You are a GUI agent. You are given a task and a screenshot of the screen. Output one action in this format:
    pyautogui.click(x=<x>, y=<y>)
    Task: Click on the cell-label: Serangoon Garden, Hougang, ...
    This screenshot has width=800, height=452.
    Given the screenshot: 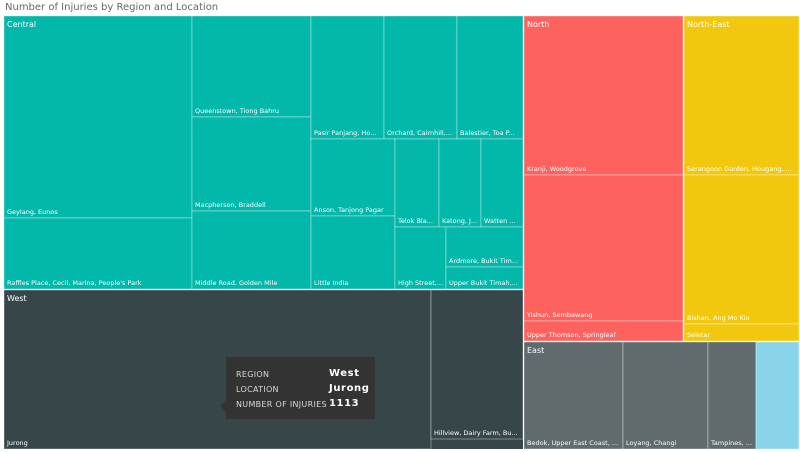 What is the action you would take?
    pyautogui.click(x=739, y=169)
    